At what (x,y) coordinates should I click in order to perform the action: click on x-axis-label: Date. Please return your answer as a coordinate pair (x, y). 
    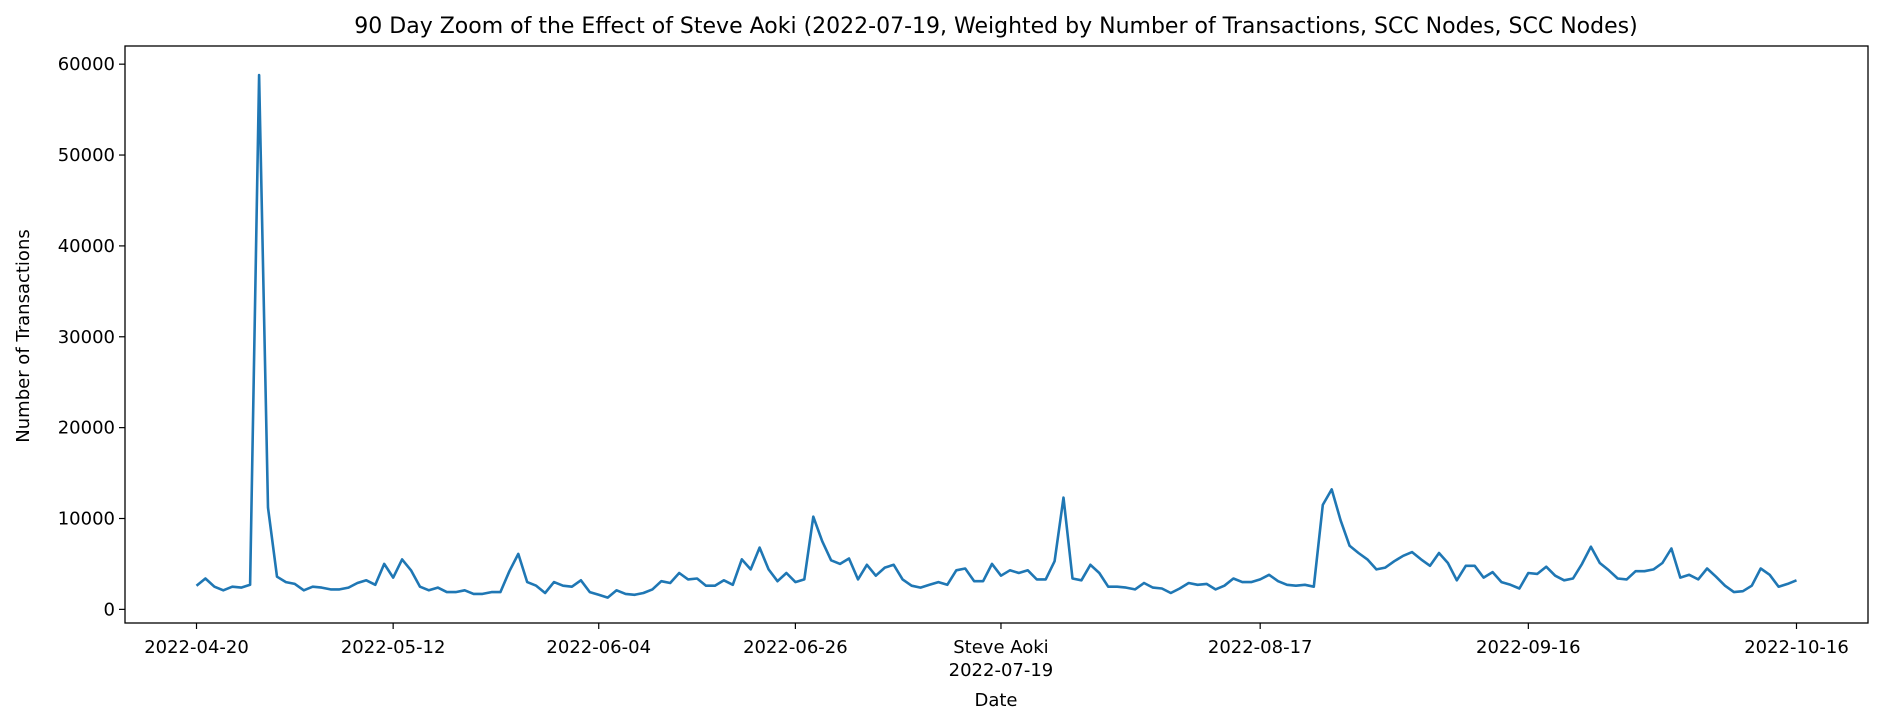
    Looking at the image, I should click on (995, 700).